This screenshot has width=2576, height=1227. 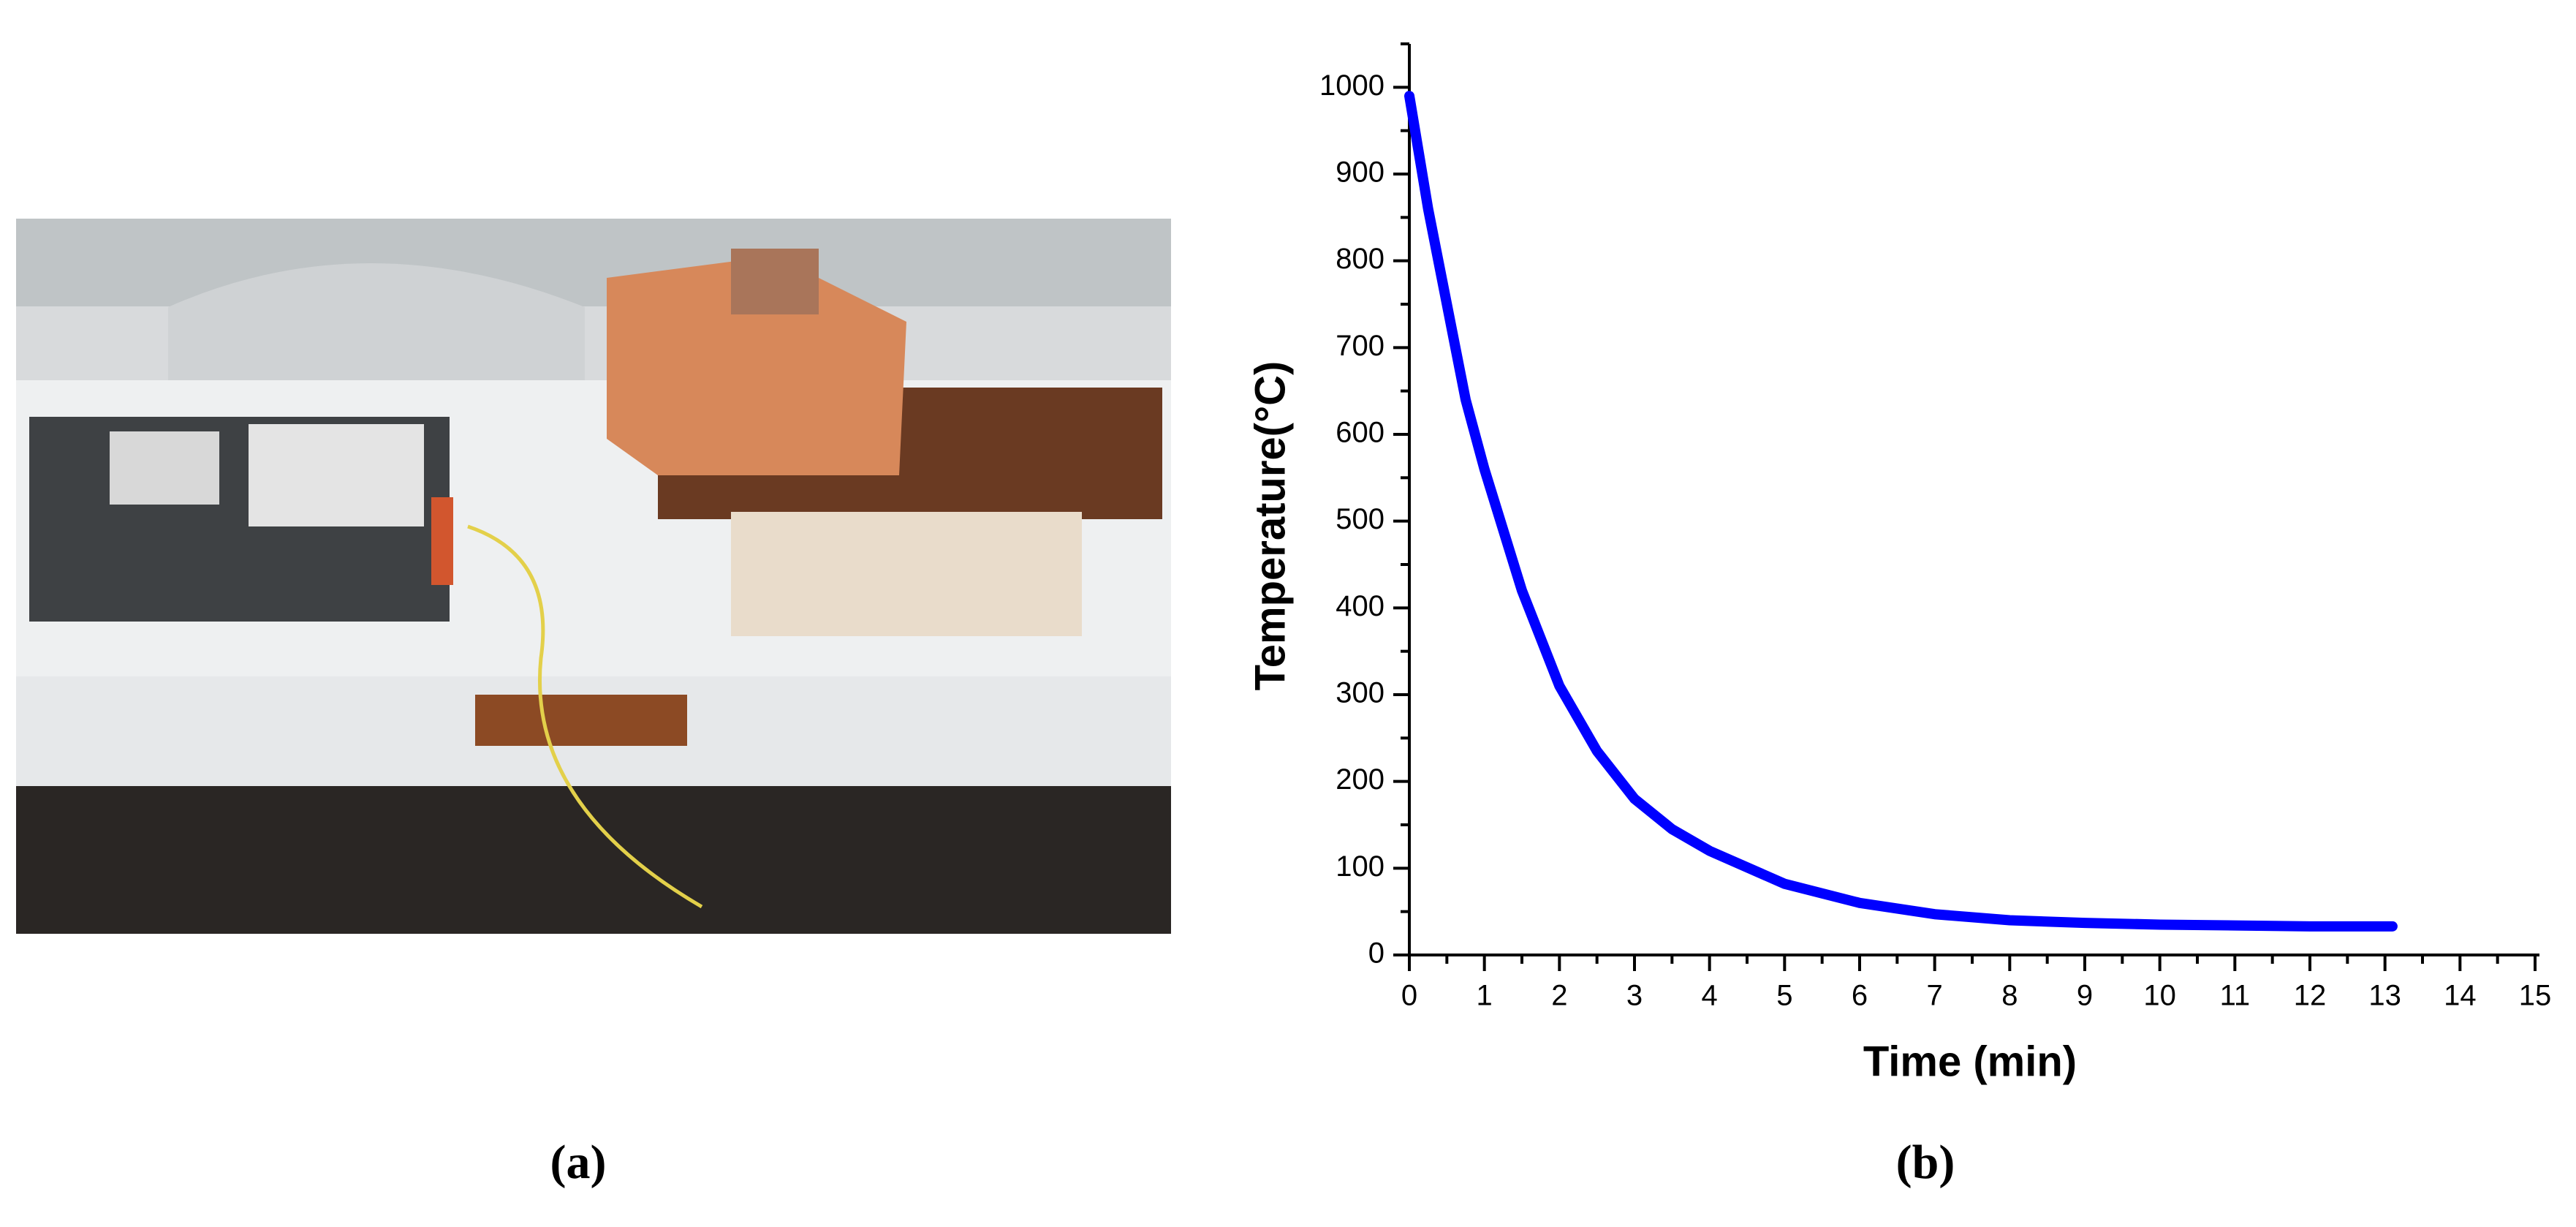 What do you see at coordinates (2535, 996) in the screenshot?
I see `x-tick-label: 15` at bounding box center [2535, 996].